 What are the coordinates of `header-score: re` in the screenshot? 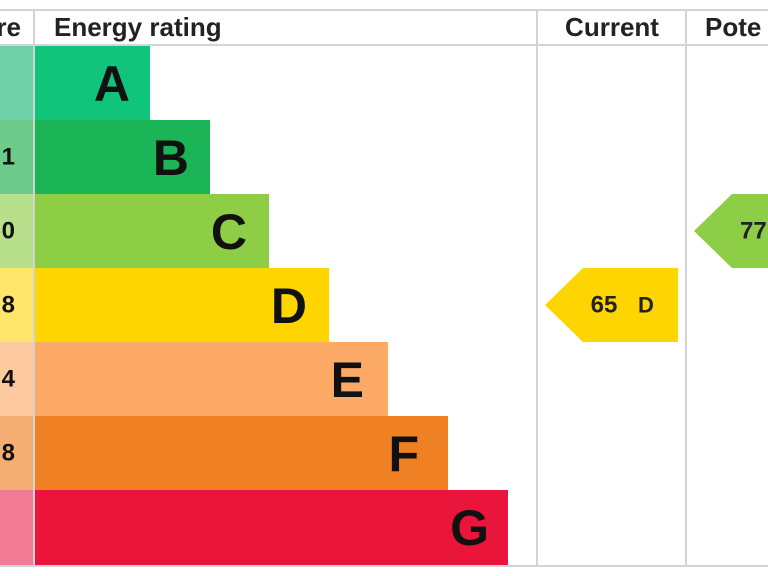 It's located at (10, 27).